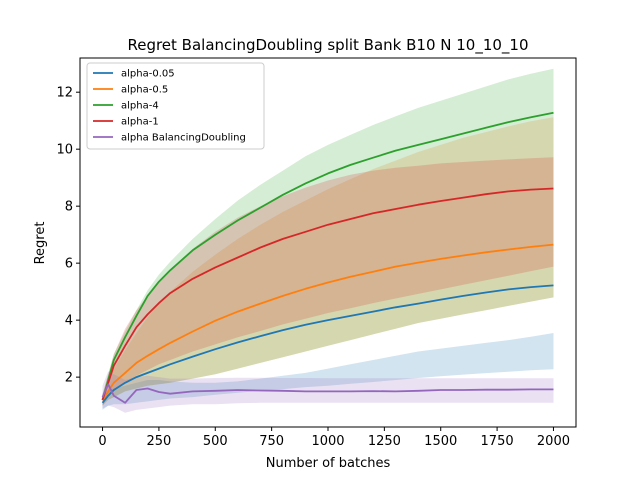  What do you see at coordinates (327, 441) in the screenshot?
I see `x-tick-label: 1000` at bounding box center [327, 441].